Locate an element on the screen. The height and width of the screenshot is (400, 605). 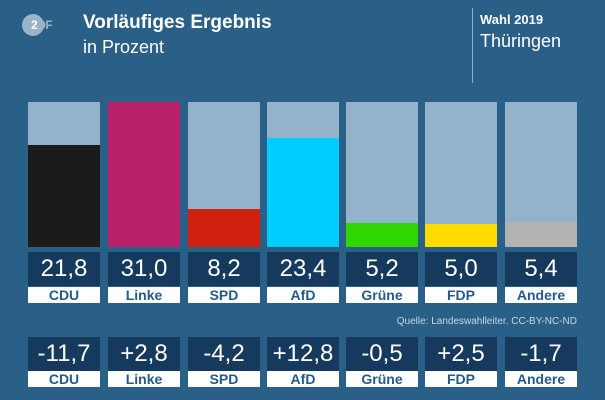
value-label: 8,2 is located at coordinates (224, 269).